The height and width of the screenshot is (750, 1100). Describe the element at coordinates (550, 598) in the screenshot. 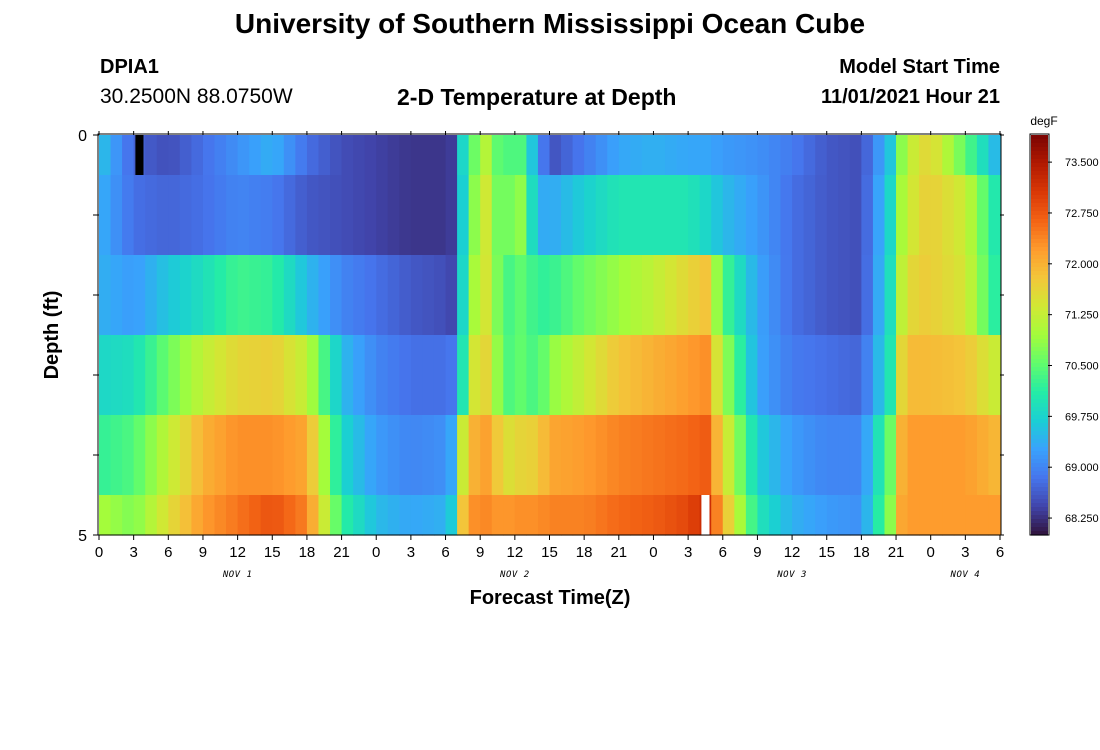

I see `x-axis-label: Forecast Time(Z)` at that location.